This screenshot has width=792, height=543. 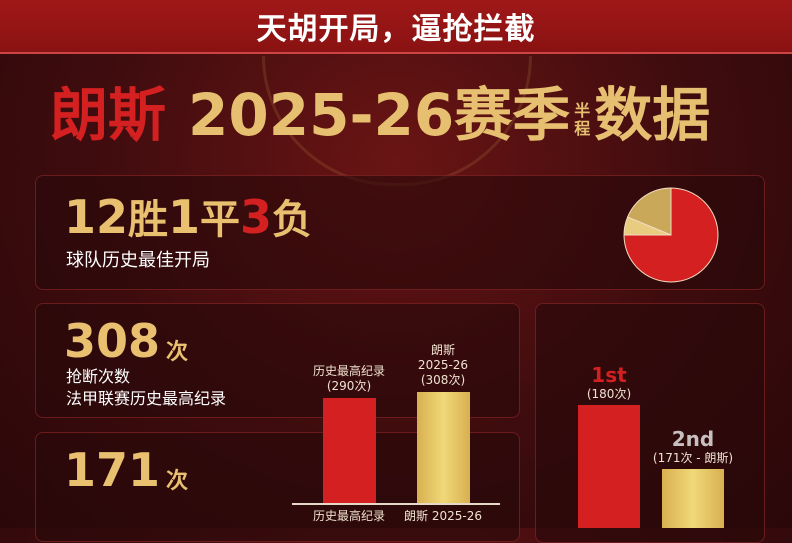 I want to click on chart2-data-label: (180次), so click(x=609, y=394).